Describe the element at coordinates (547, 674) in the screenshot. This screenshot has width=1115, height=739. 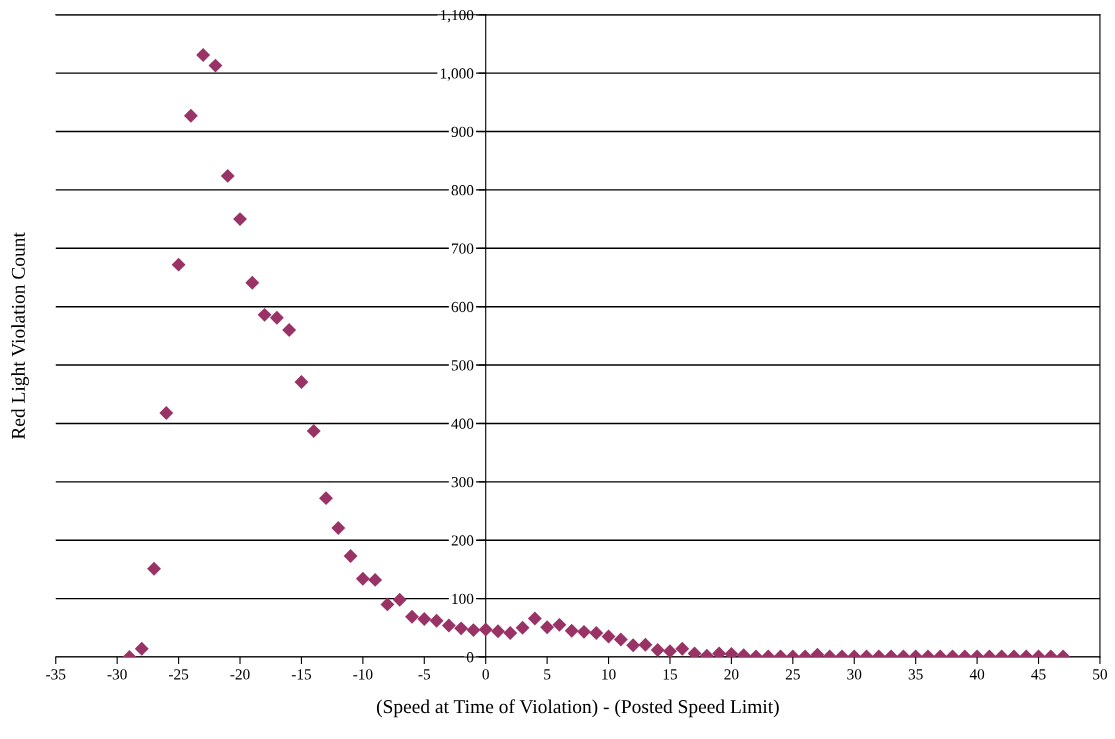
I see `x-tick-label: 5` at that location.